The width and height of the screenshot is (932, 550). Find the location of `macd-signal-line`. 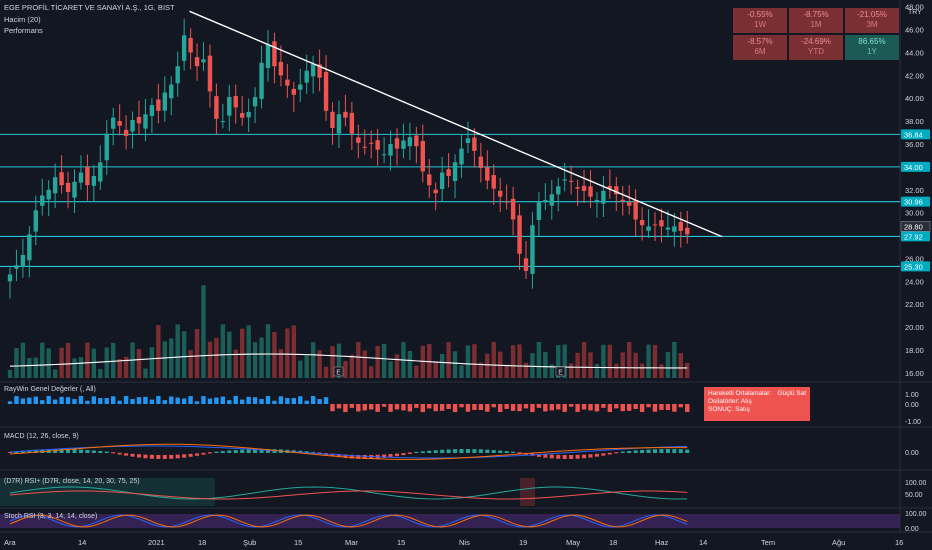

macd-signal-line is located at coordinates (348, 451).